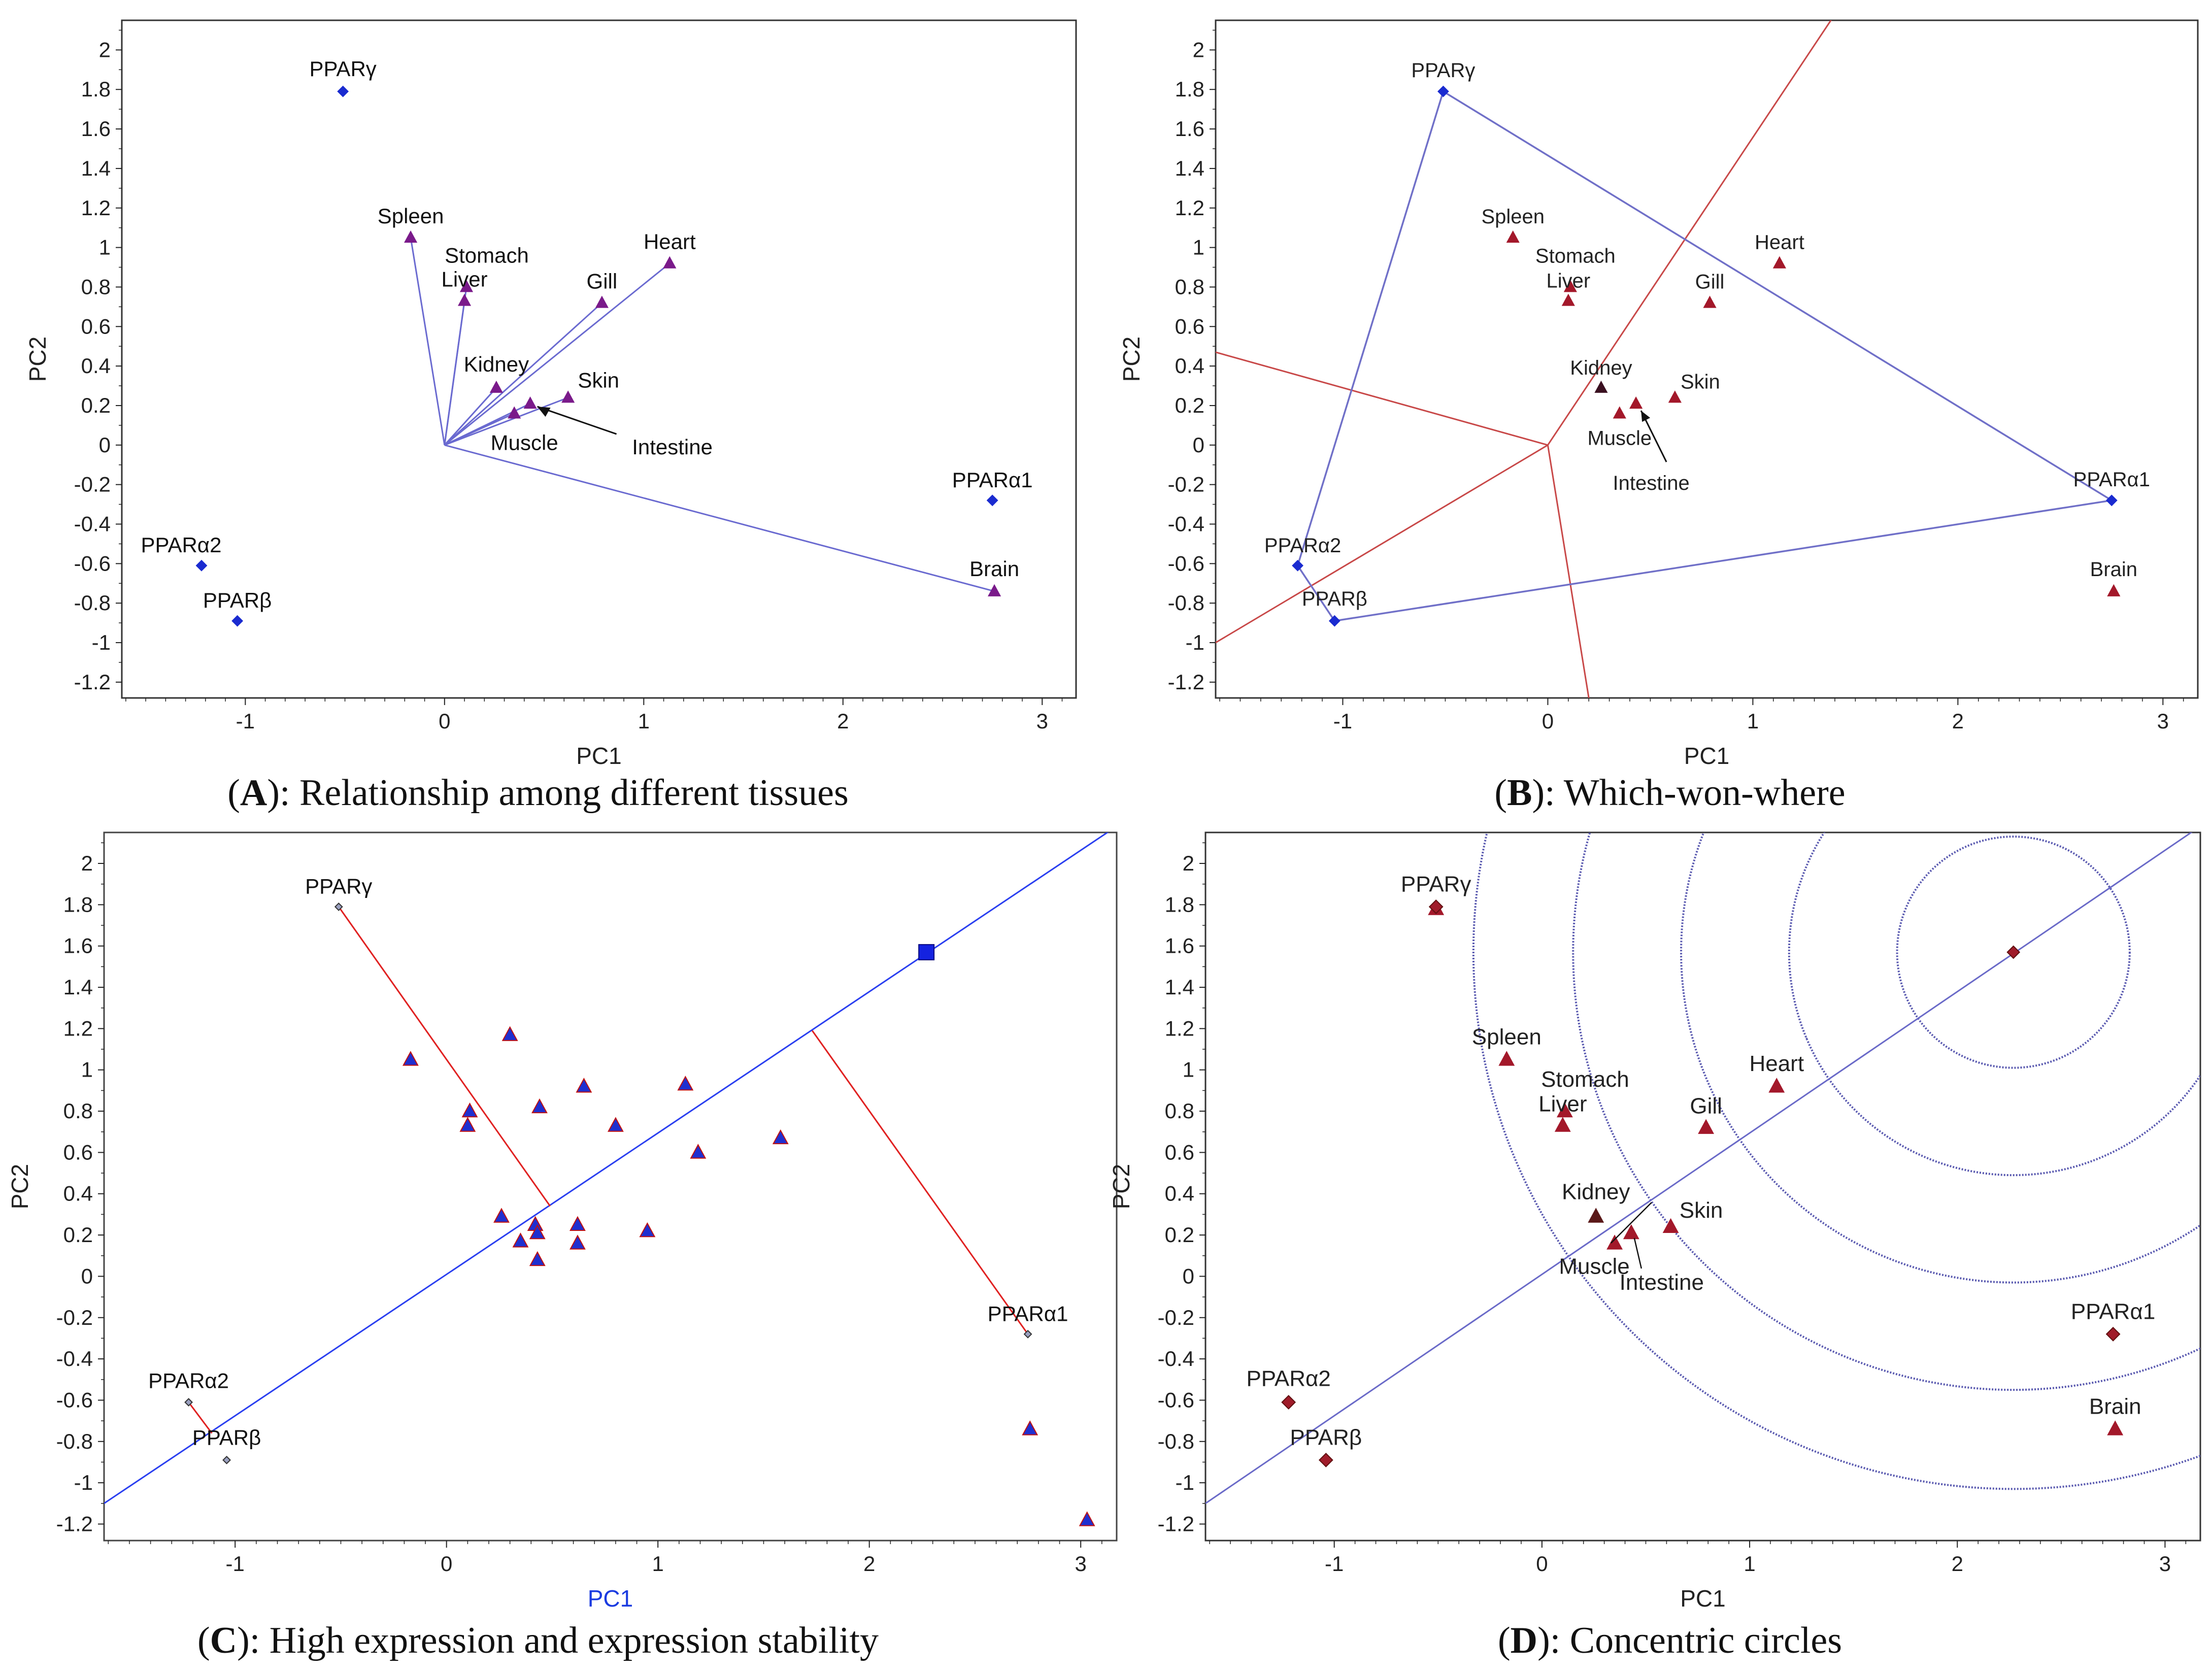 The width and height of the screenshot is (2212, 1670). Describe the element at coordinates (96, 208) in the screenshot. I see `y-tick-label: 1.2` at that location.